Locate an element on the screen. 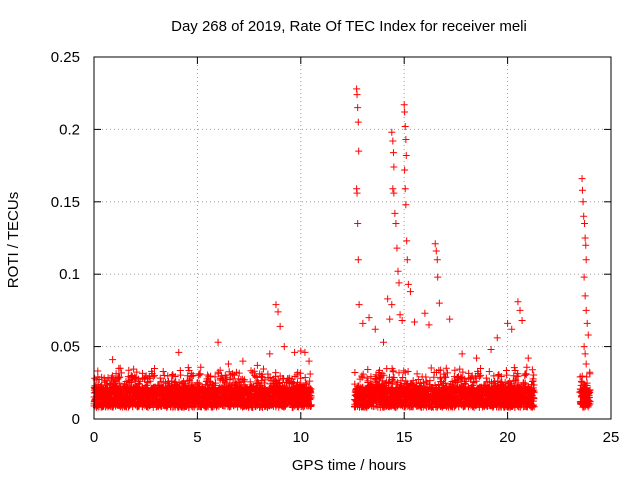 This screenshot has width=640, height=480. y-tick-label: 0.15 is located at coordinates (65, 202).